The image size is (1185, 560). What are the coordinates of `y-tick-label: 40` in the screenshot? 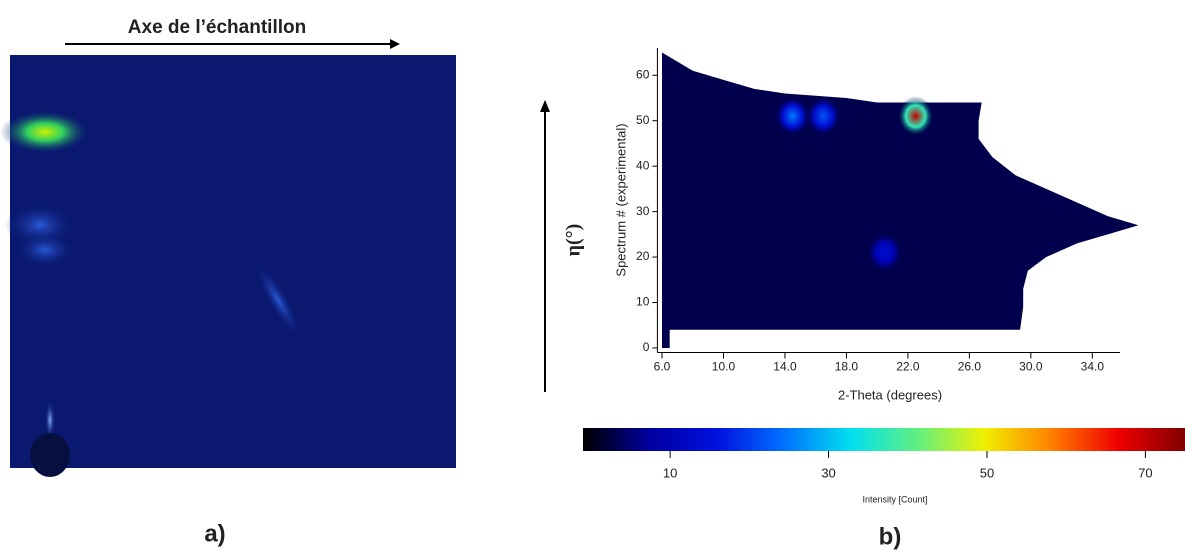 It's located at (643, 165).